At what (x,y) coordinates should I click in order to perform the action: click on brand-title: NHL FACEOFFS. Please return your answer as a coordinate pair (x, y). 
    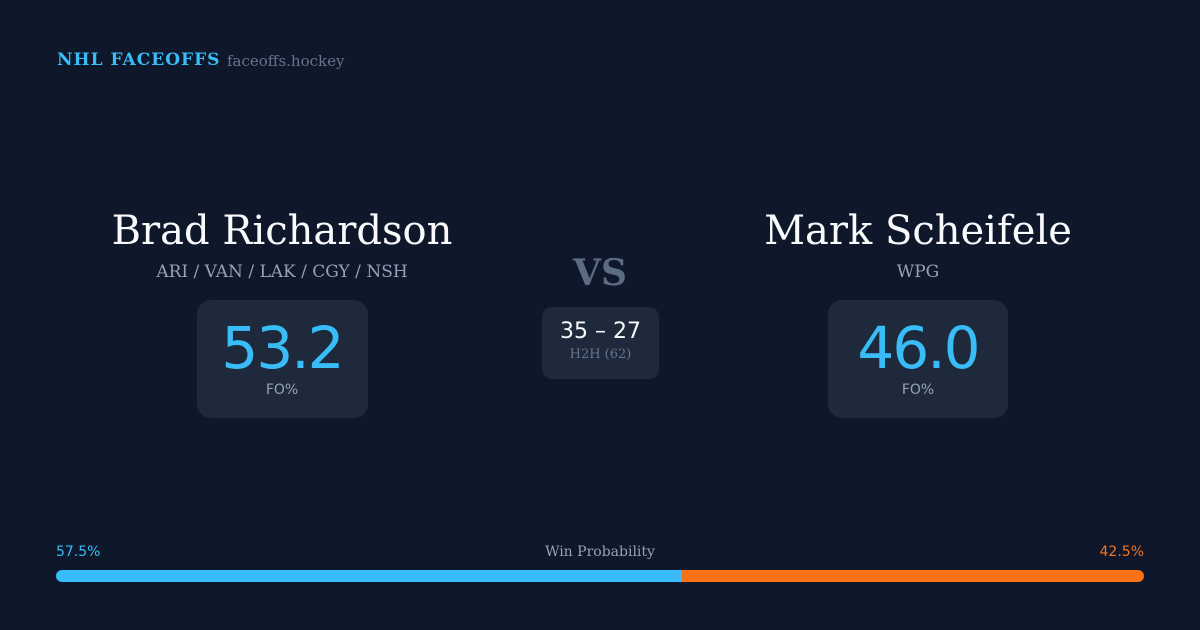
    Looking at the image, I should click on (139, 60).